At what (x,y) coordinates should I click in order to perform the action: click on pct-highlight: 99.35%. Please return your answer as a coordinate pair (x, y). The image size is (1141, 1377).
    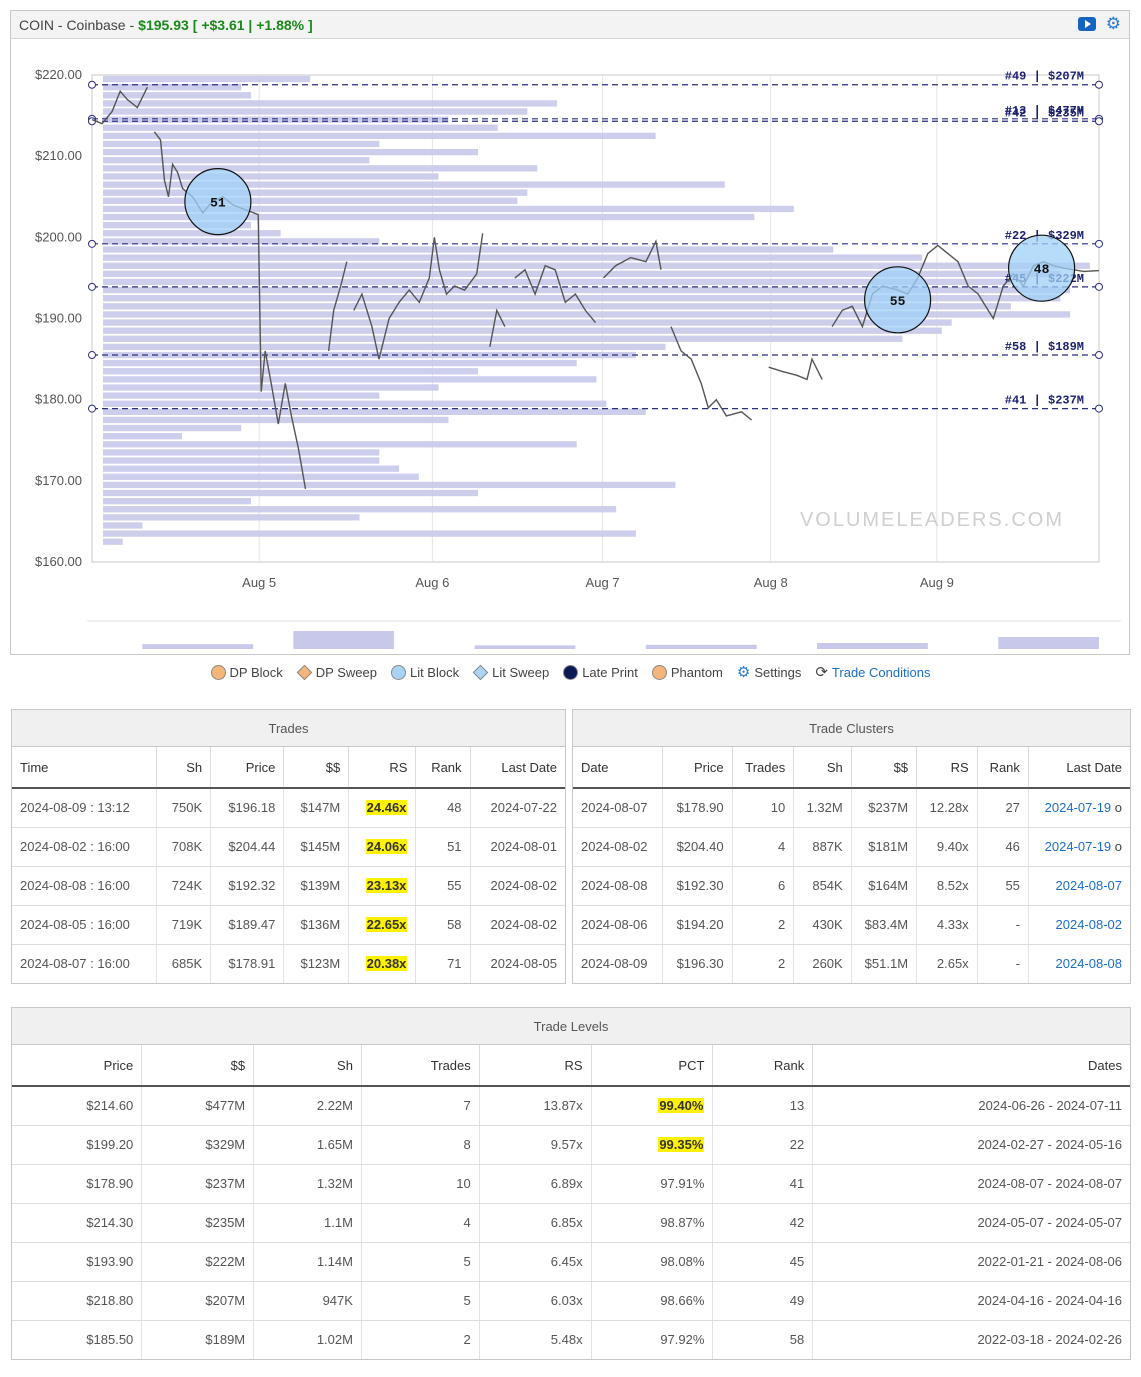
    Looking at the image, I should click on (681, 1144).